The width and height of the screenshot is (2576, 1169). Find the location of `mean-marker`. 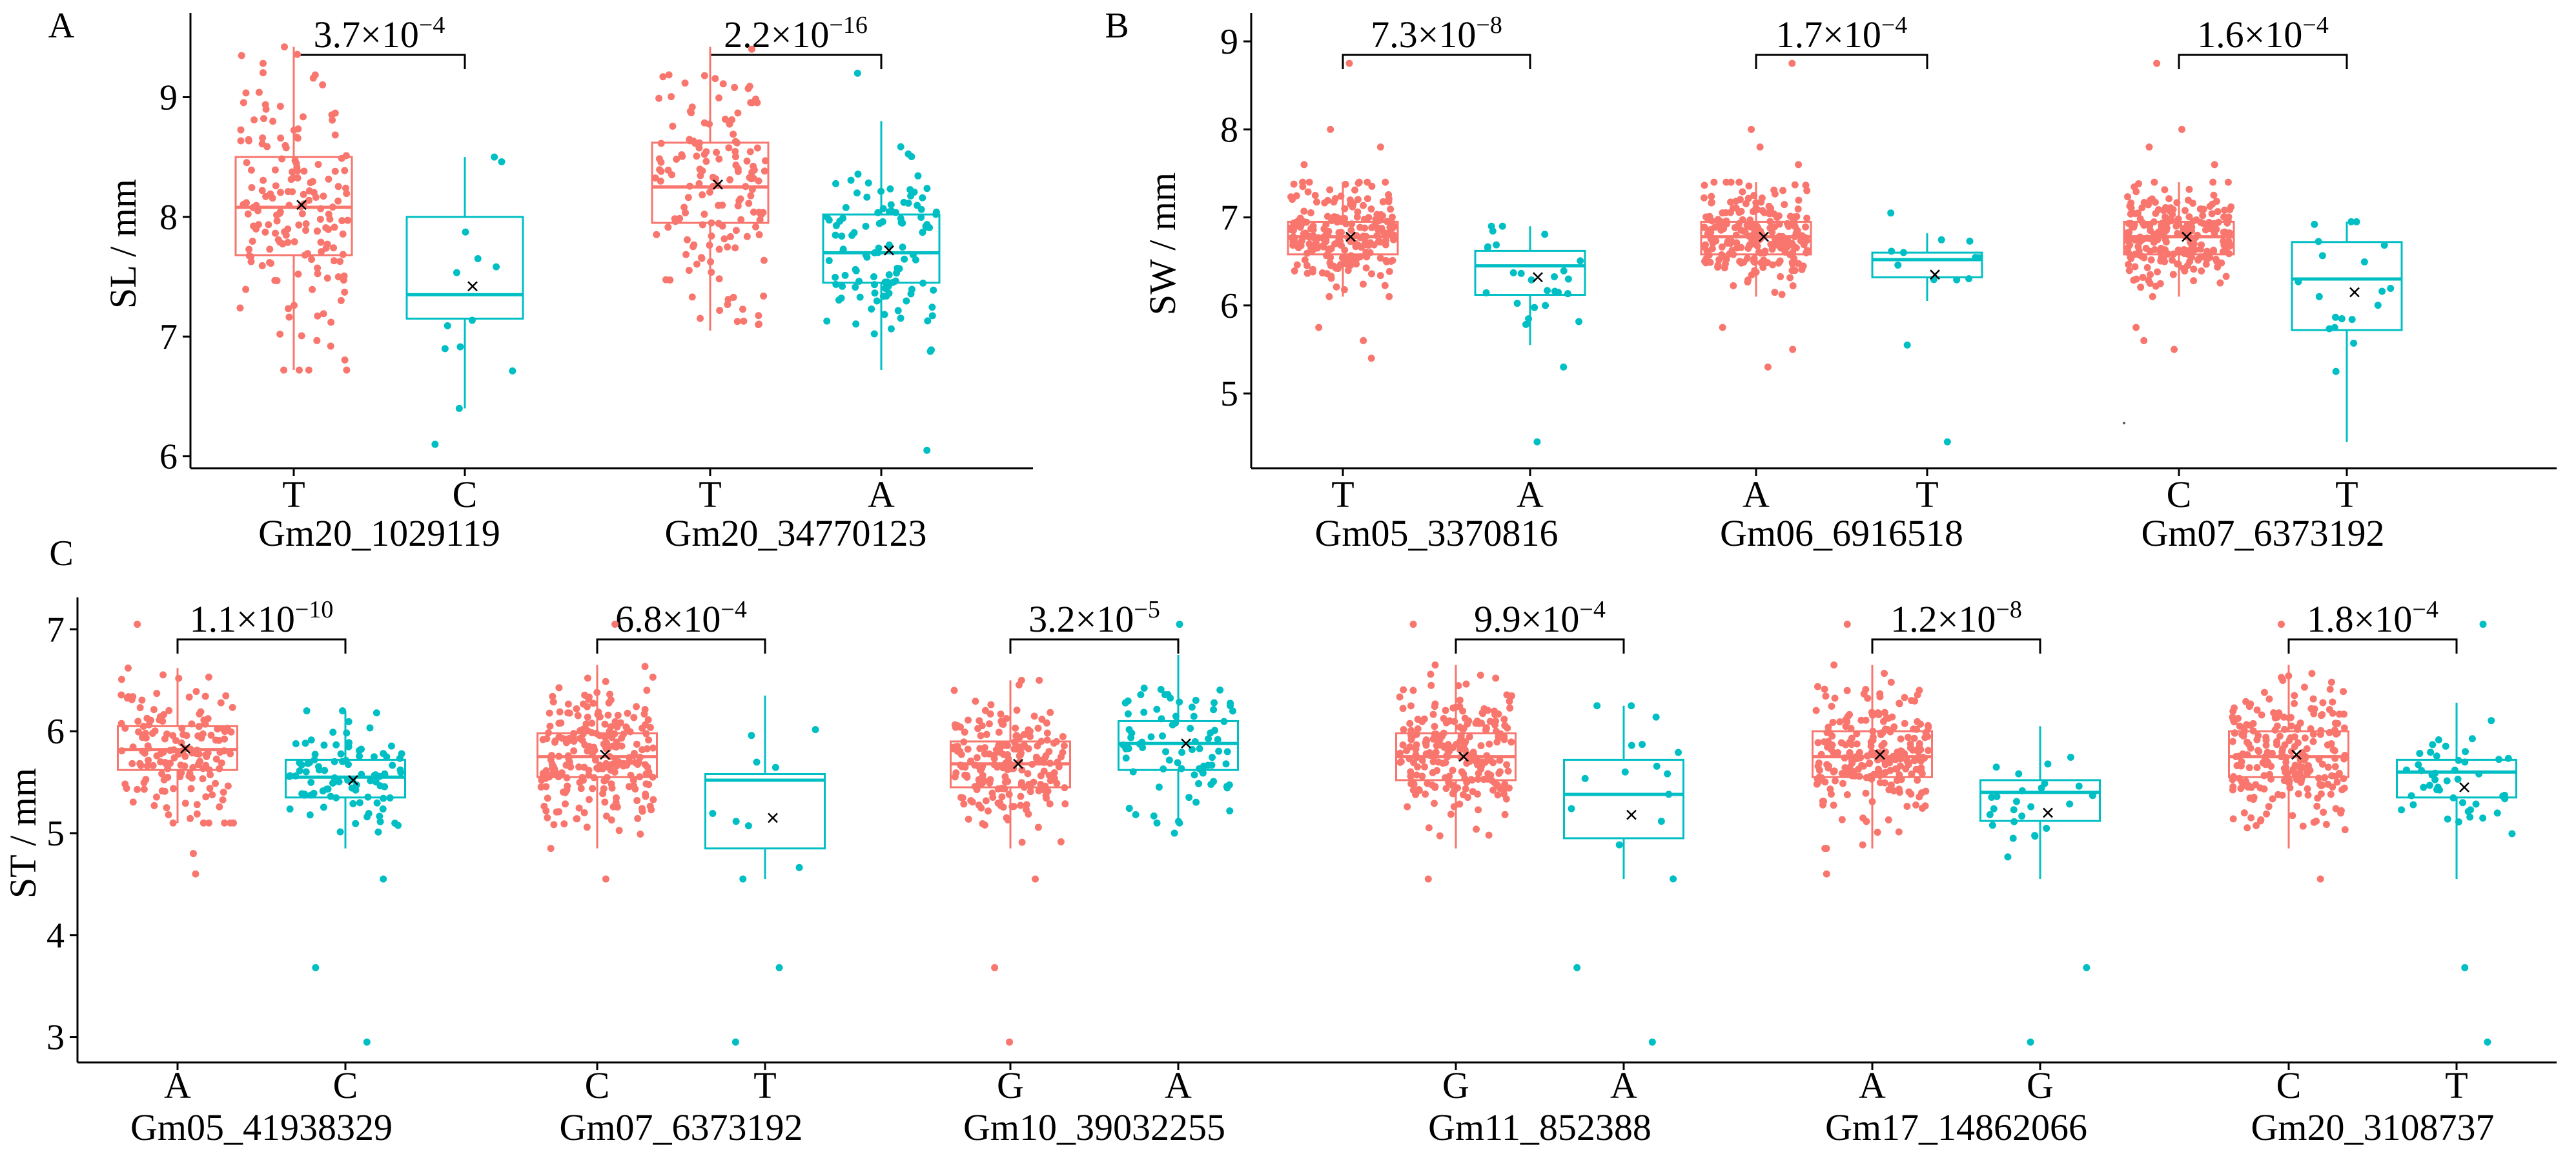

mean-marker is located at coordinates (185, 748).